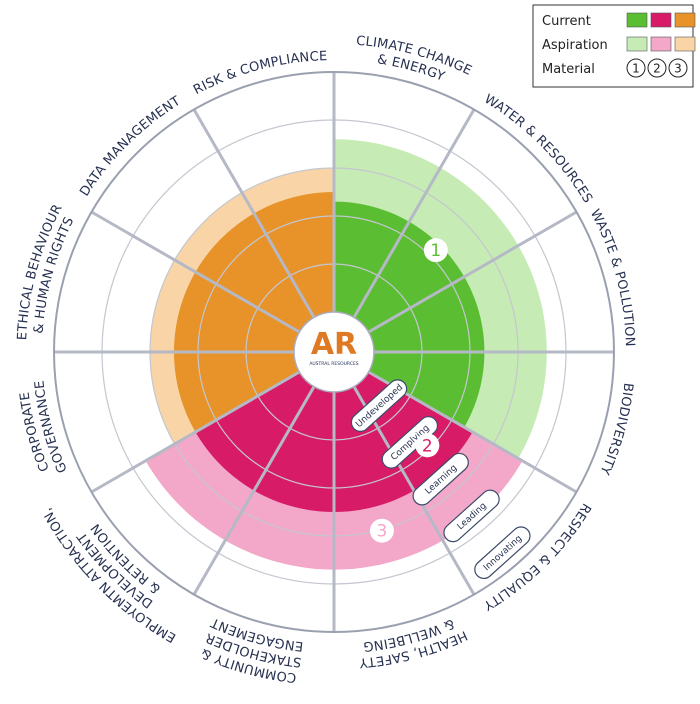  Describe the element at coordinates (333, 364) in the screenshot. I see `logo-caption: AUSTRAL RESOURCES` at that location.